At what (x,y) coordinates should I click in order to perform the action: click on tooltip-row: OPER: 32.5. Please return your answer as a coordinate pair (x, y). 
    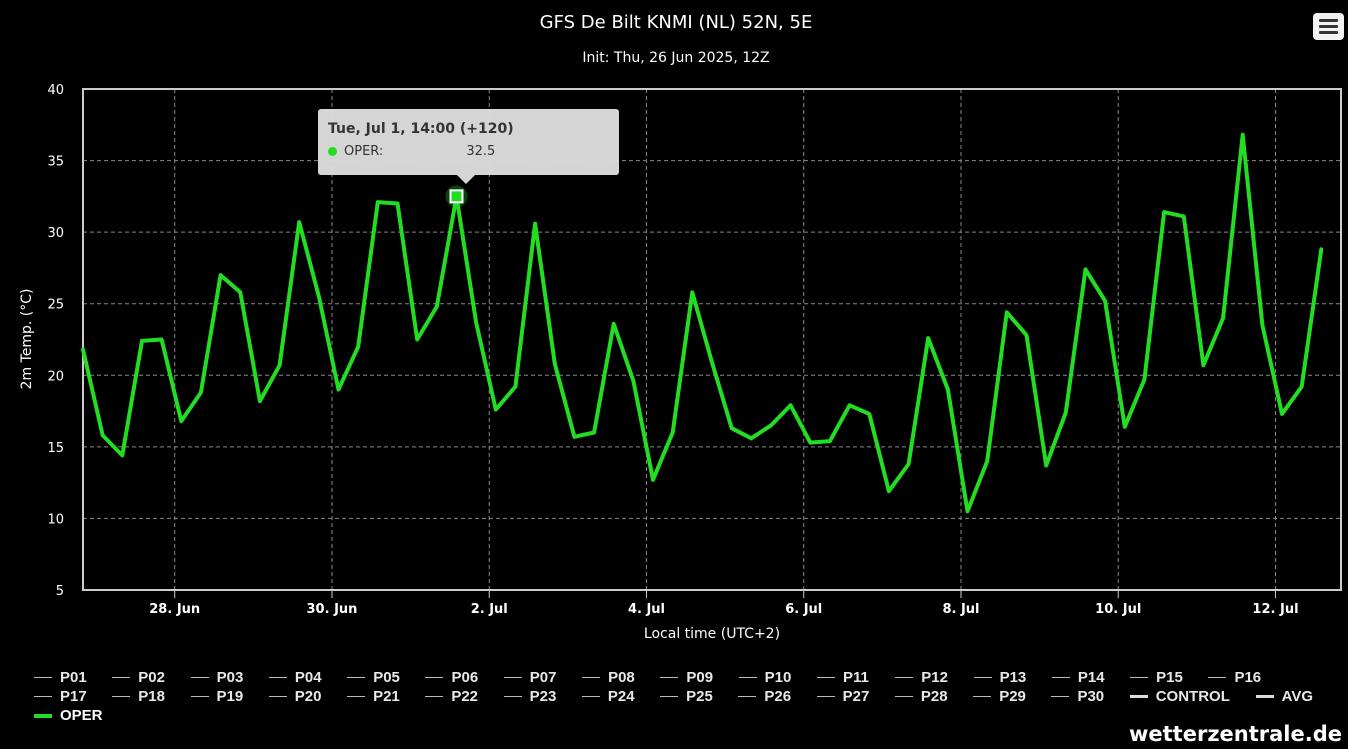
    Looking at the image, I should click on (468, 151).